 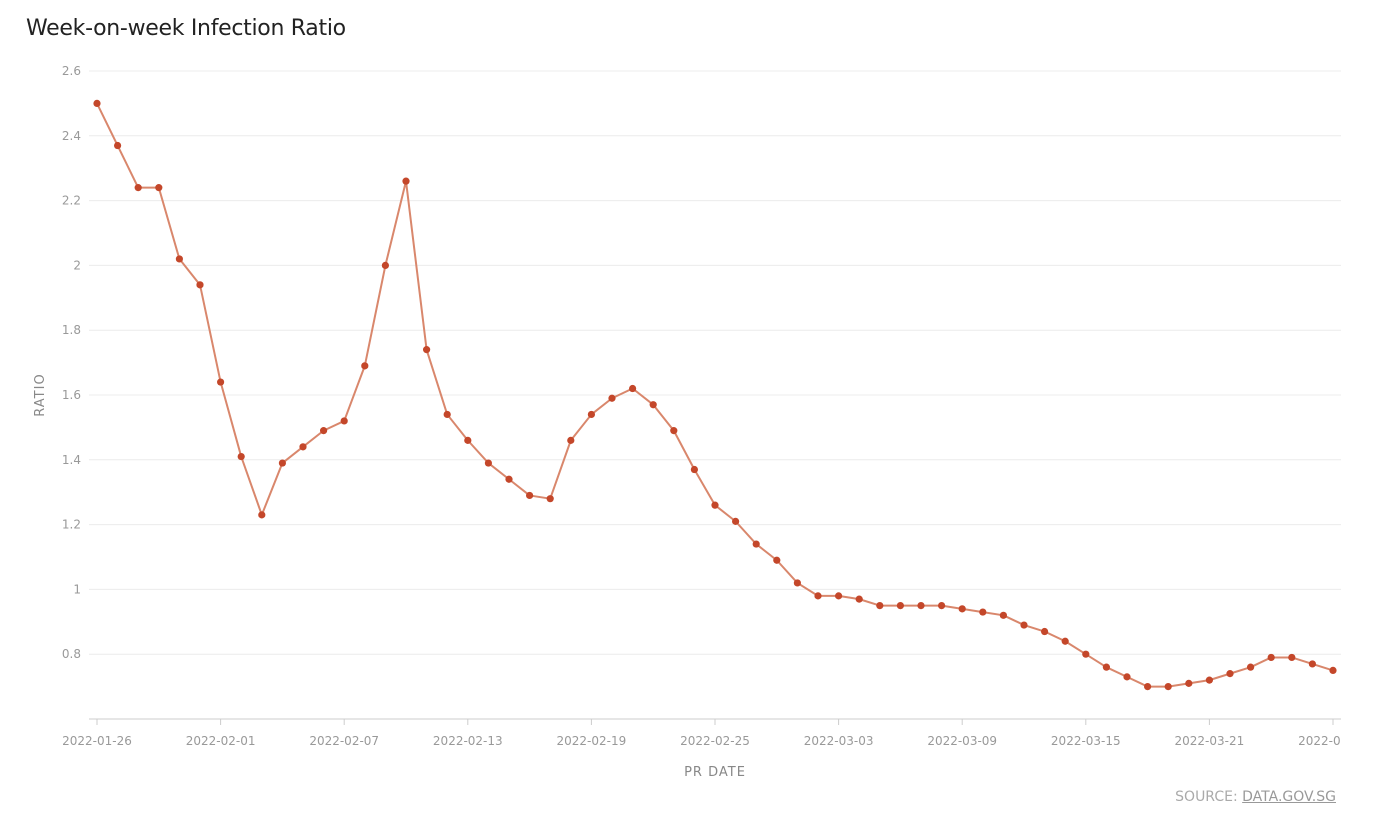 I want to click on y-axis-title: RATIO, so click(x=40, y=394).